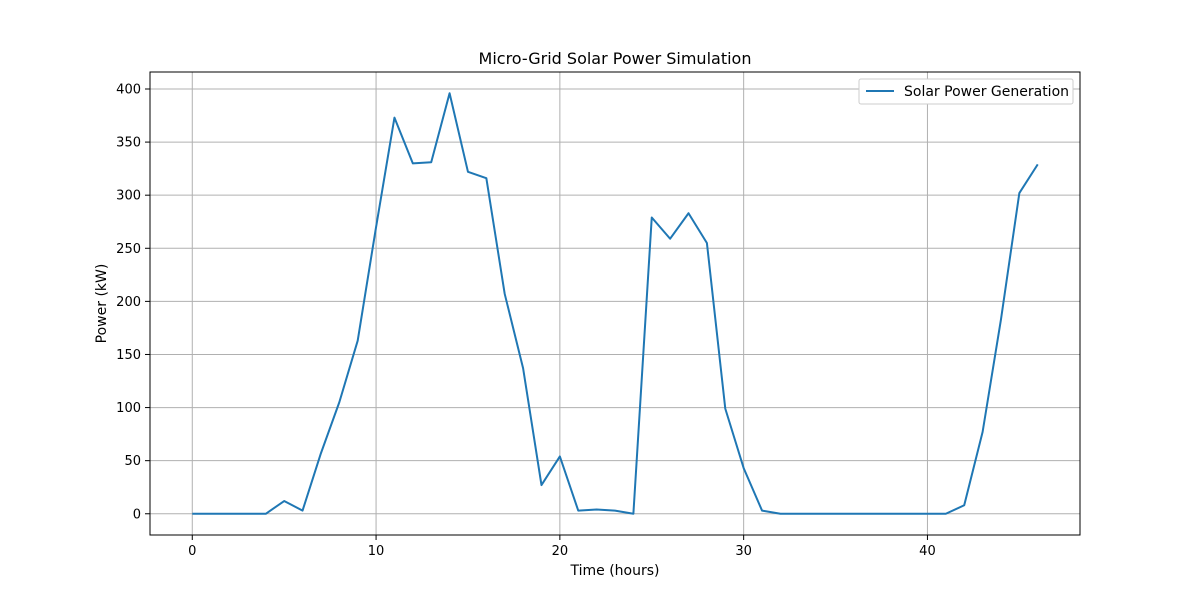  Describe the element at coordinates (128, 196) in the screenshot. I see `y-tick-label: 300` at that location.